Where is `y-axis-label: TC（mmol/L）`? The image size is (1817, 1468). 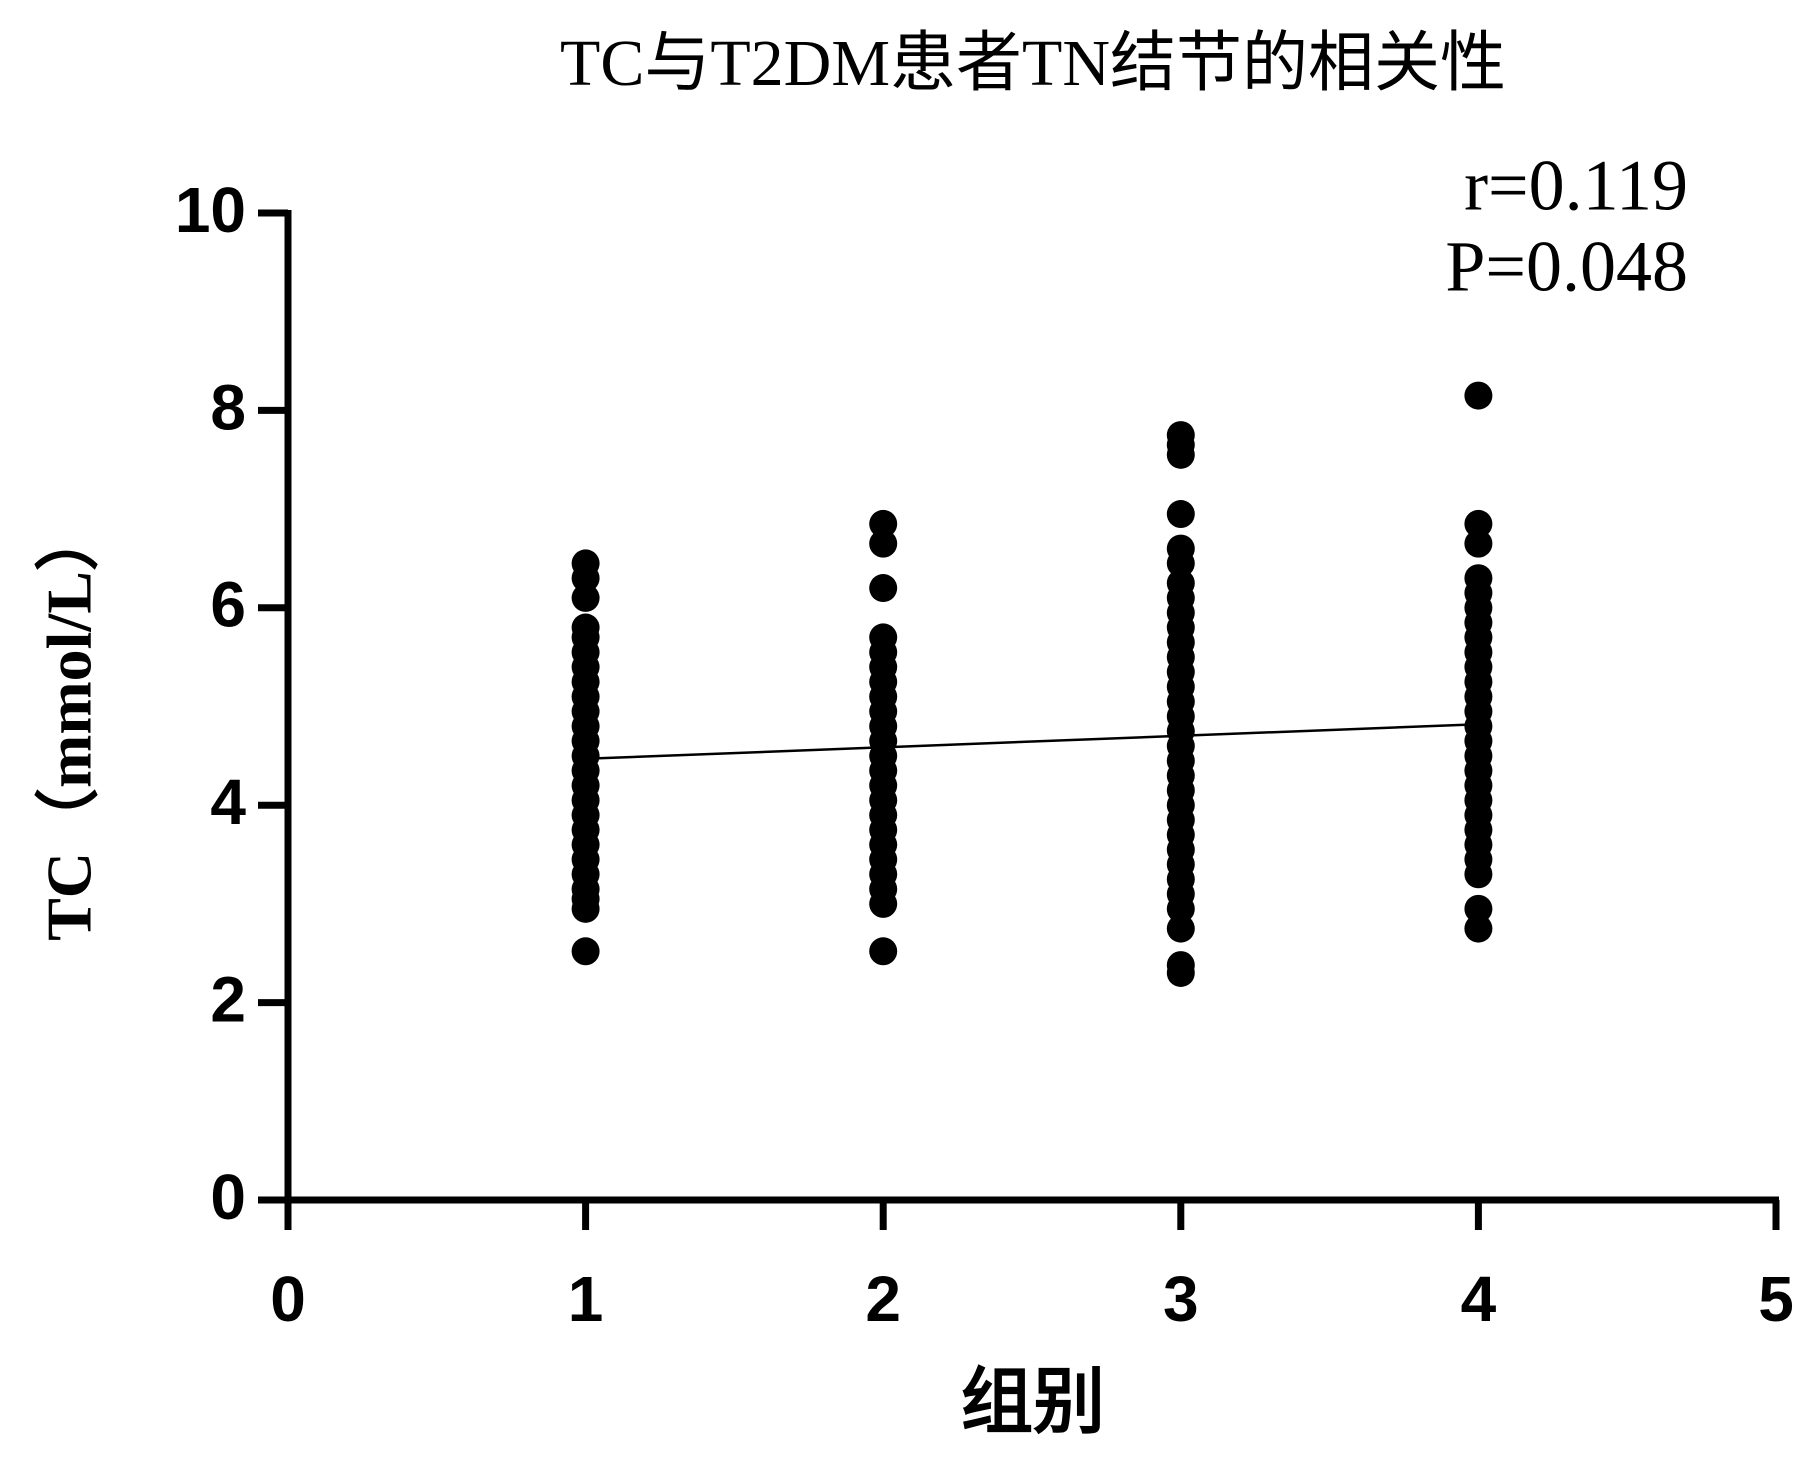
y-axis-label: TC（mmol/L） is located at coordinates (69, 724).